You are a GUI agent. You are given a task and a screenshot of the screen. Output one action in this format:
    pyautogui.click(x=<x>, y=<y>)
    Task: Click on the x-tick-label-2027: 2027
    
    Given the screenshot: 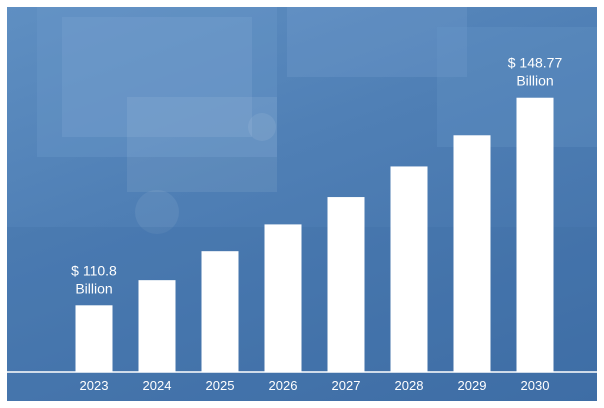 What is the action you would take?
    pyautogui.click(x=346, y=385)
    